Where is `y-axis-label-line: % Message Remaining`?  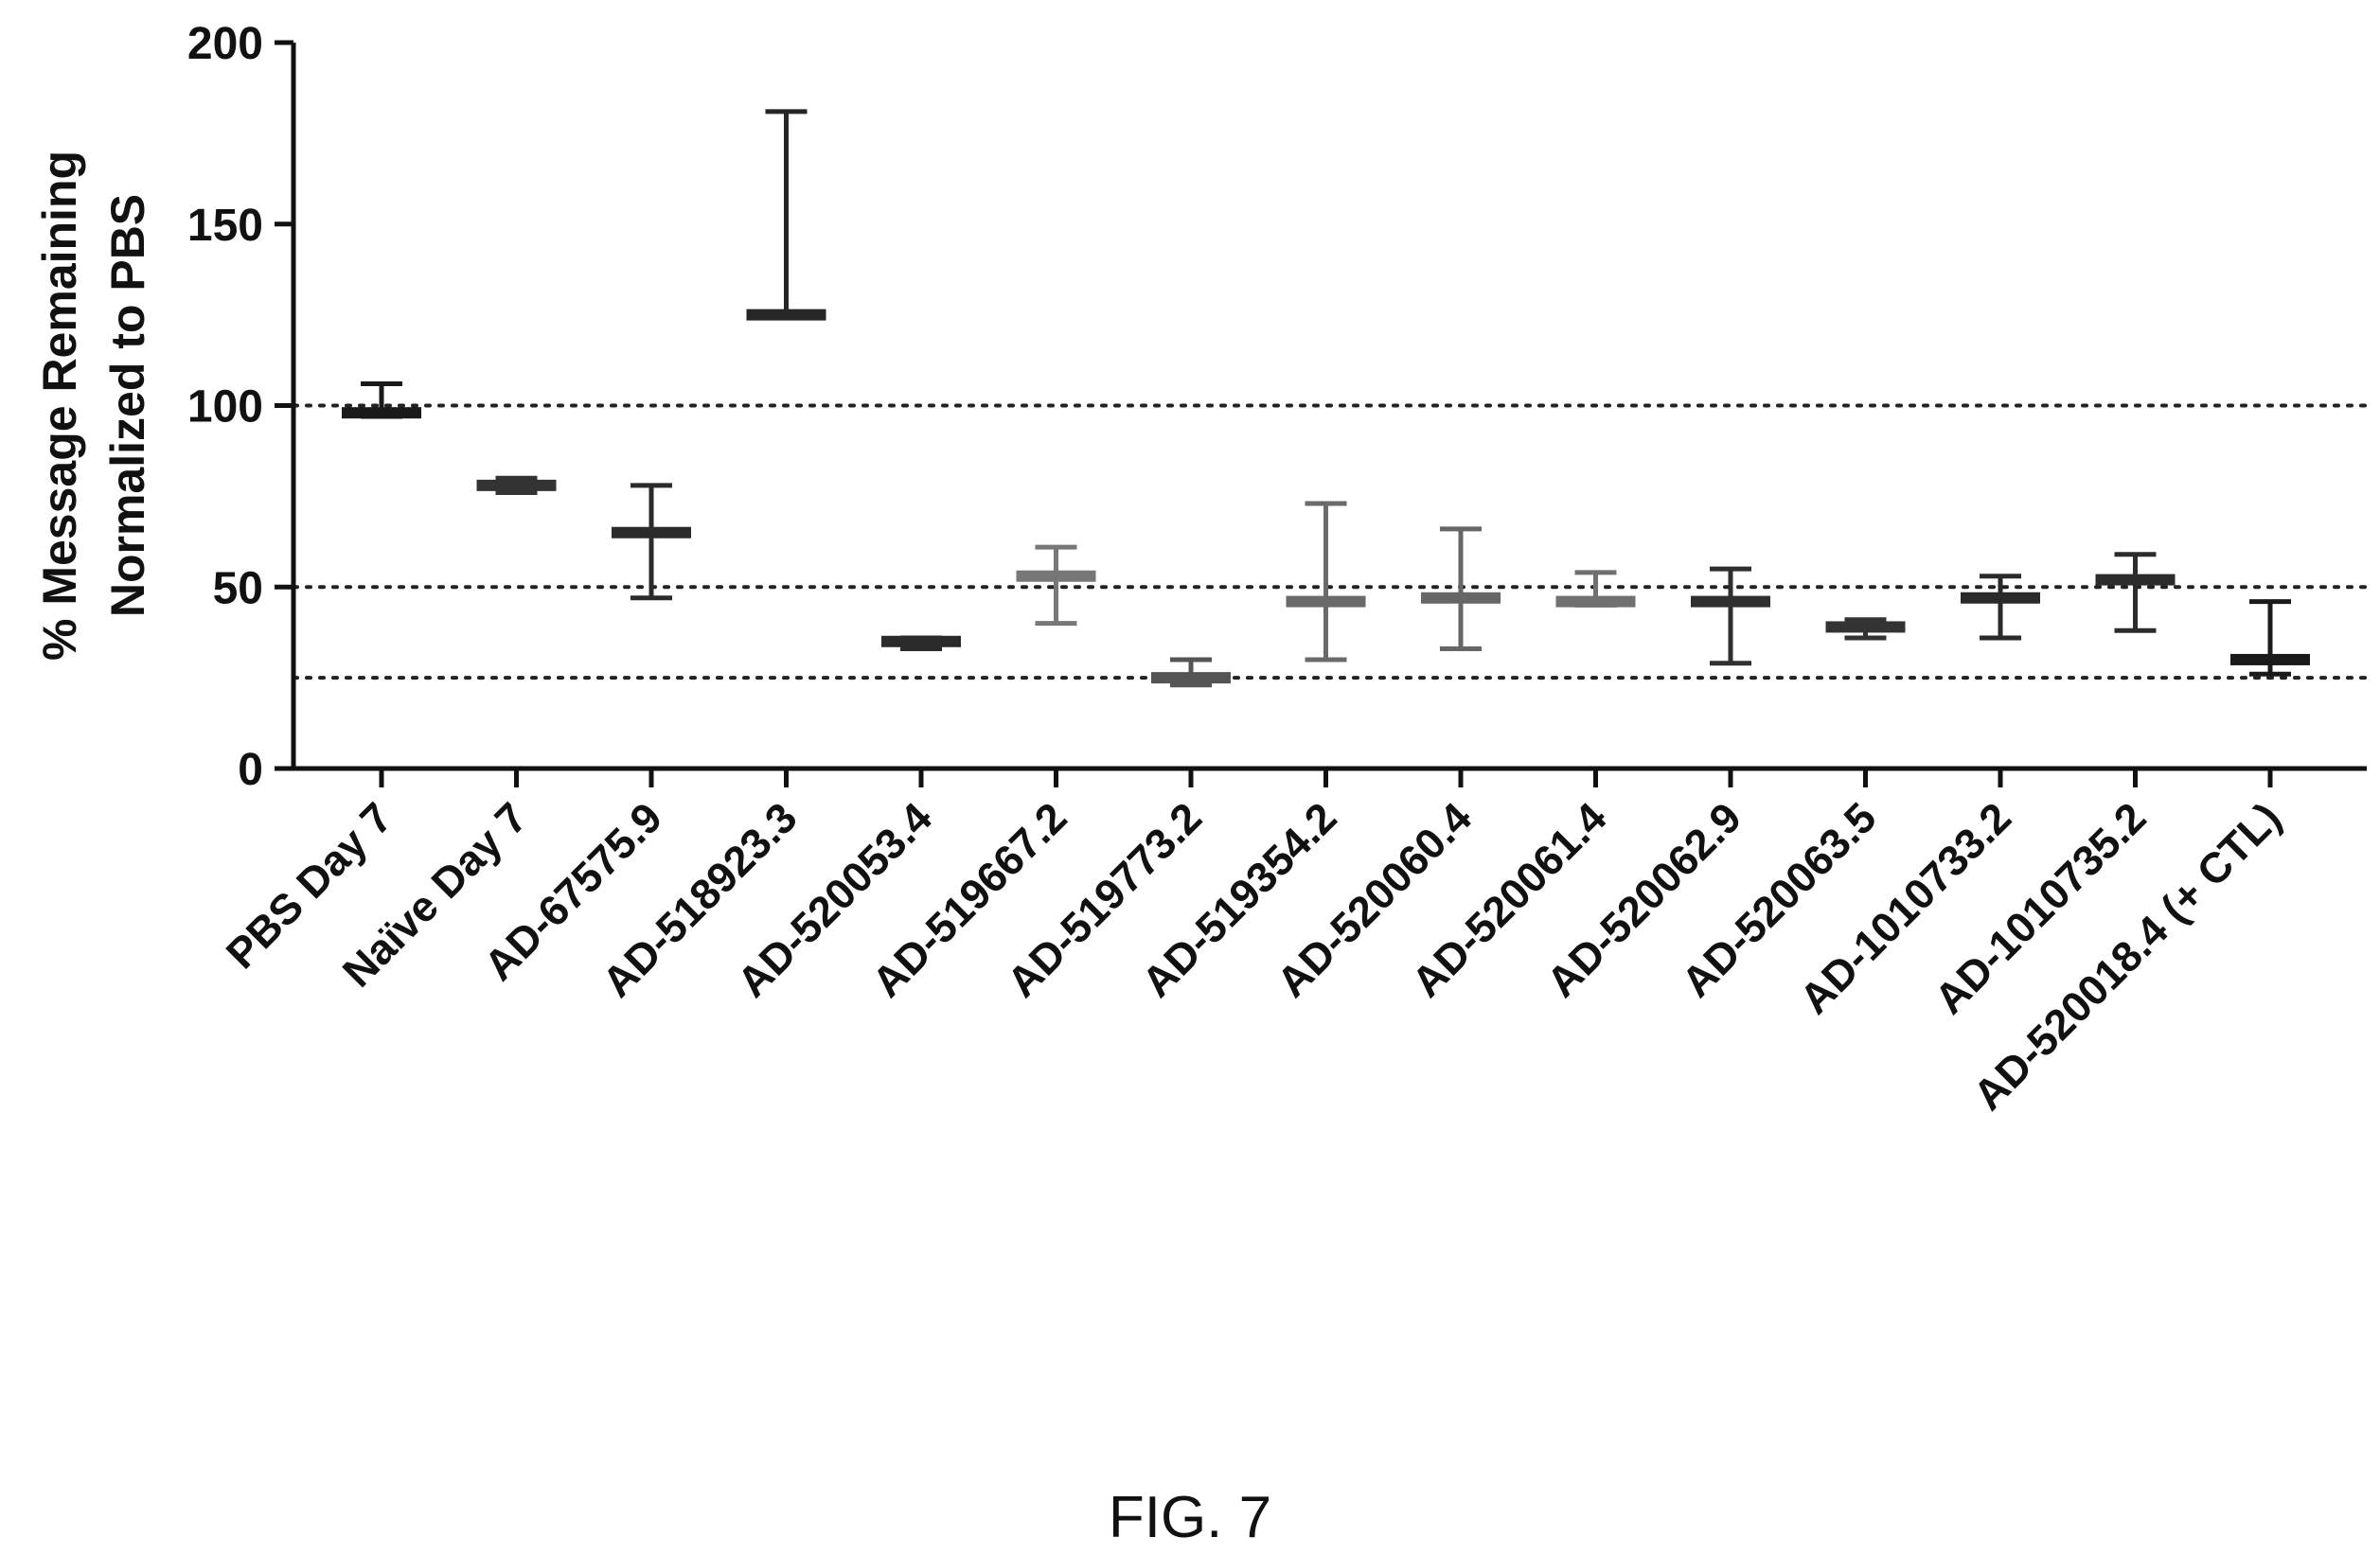
y-axis-label-line: % Message Remaining is located at coordinates (59, 405).